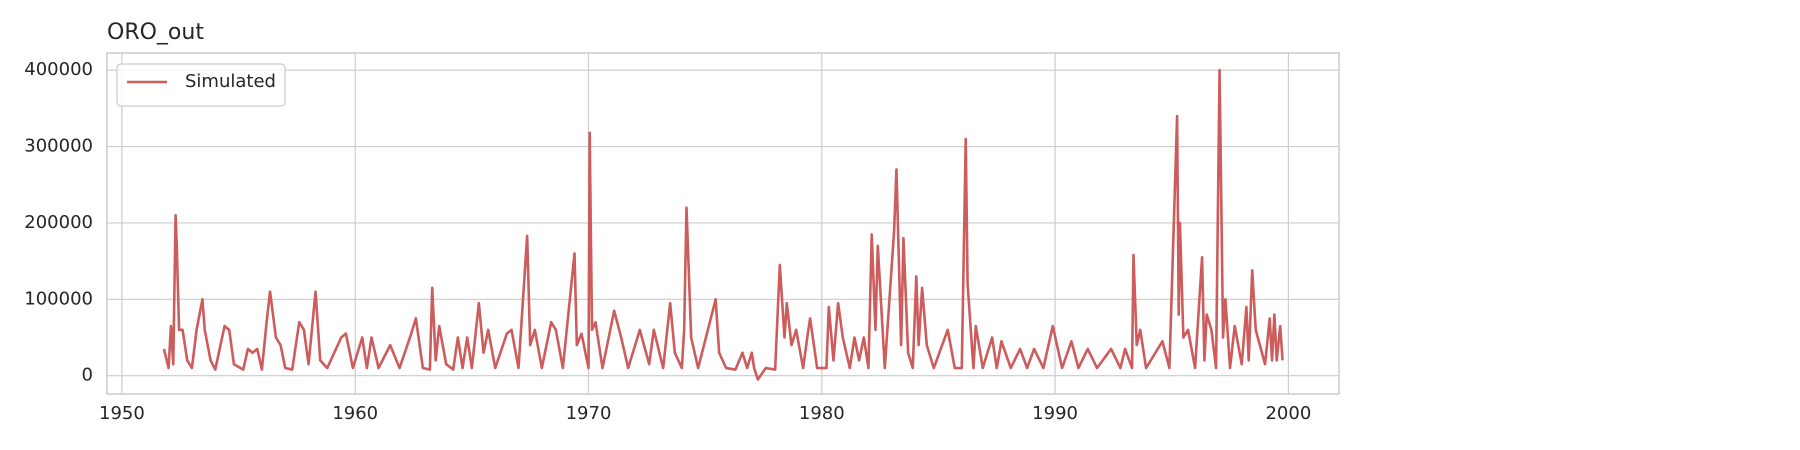  What do you see at coordinates (155, 32) in the screenshot?
I see `chart-title: ORO_out` at bounding box center [155, 32].